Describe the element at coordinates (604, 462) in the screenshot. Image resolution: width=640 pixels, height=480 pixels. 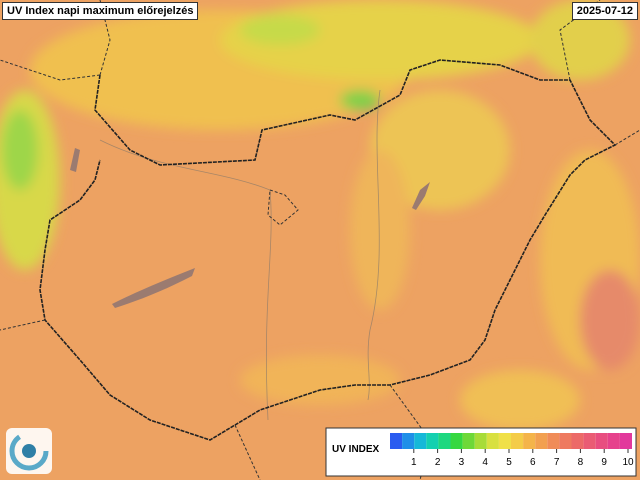
I see `legend-tick-label: 9` at that location.